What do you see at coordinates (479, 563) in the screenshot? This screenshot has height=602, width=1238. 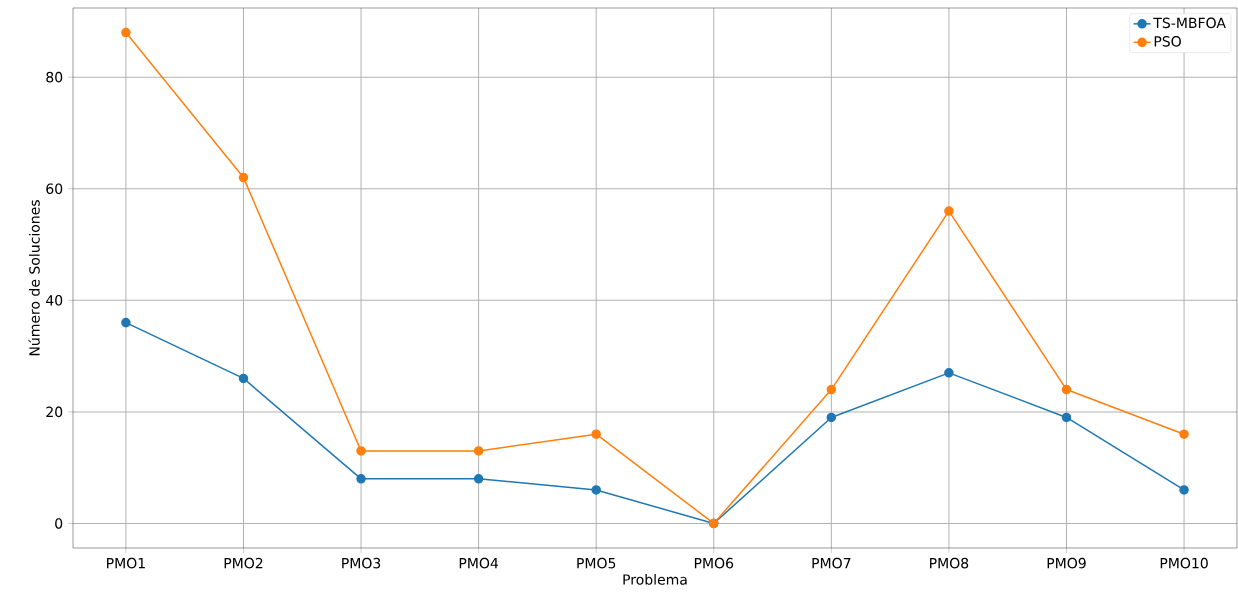 I see `x-tick-label: PMO4` at bounding box center [479, 563].